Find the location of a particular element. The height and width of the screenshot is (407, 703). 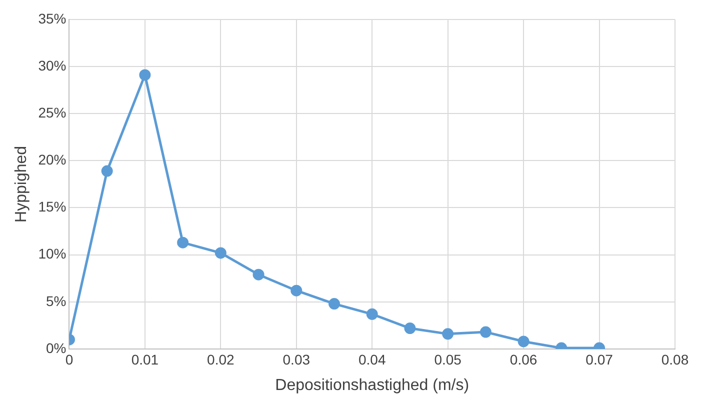

y-tick-label: 20% is located at coordinates (52, 160).